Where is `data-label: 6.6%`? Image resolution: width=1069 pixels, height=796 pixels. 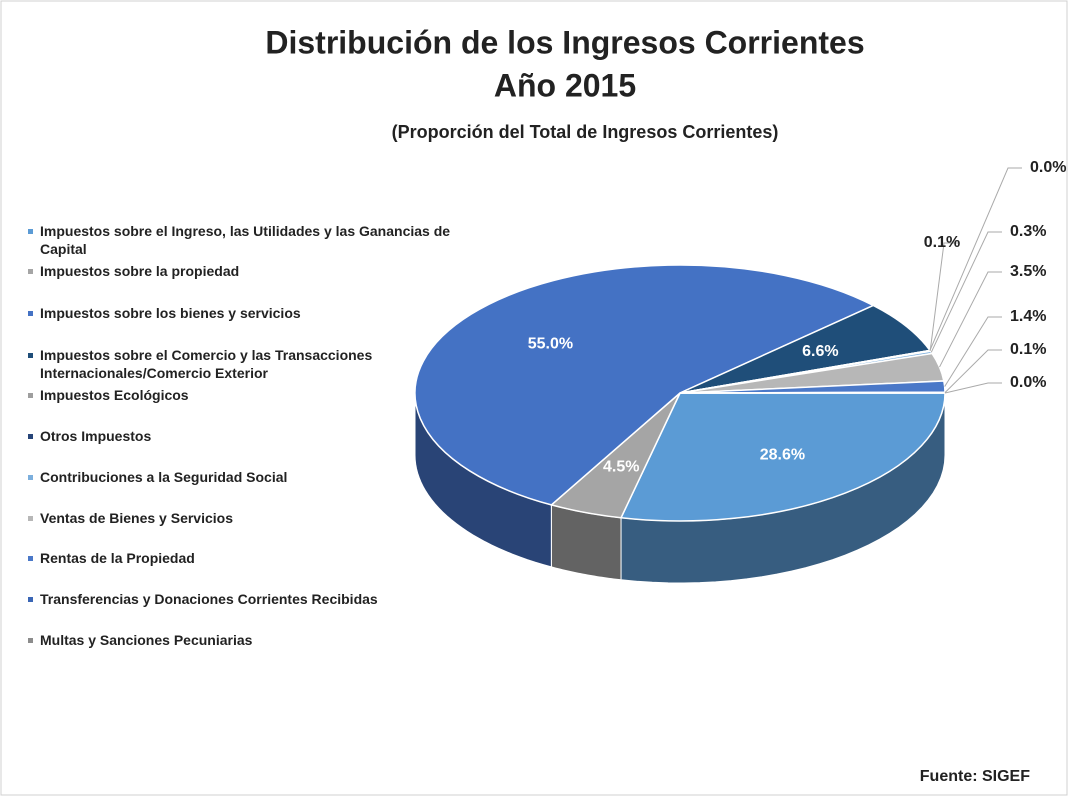
data-label: 6.6% is located at coordinates (820, 351).